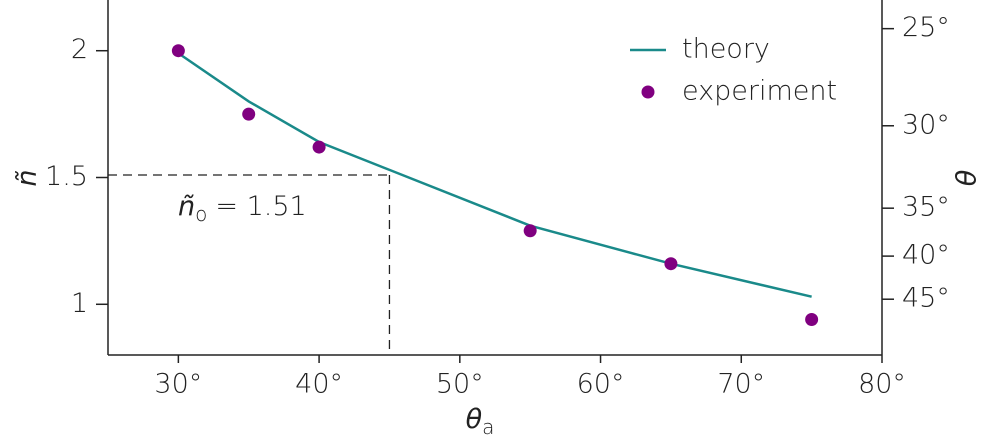  I want to click on x-tick-label: 60°, so click(601, 384).